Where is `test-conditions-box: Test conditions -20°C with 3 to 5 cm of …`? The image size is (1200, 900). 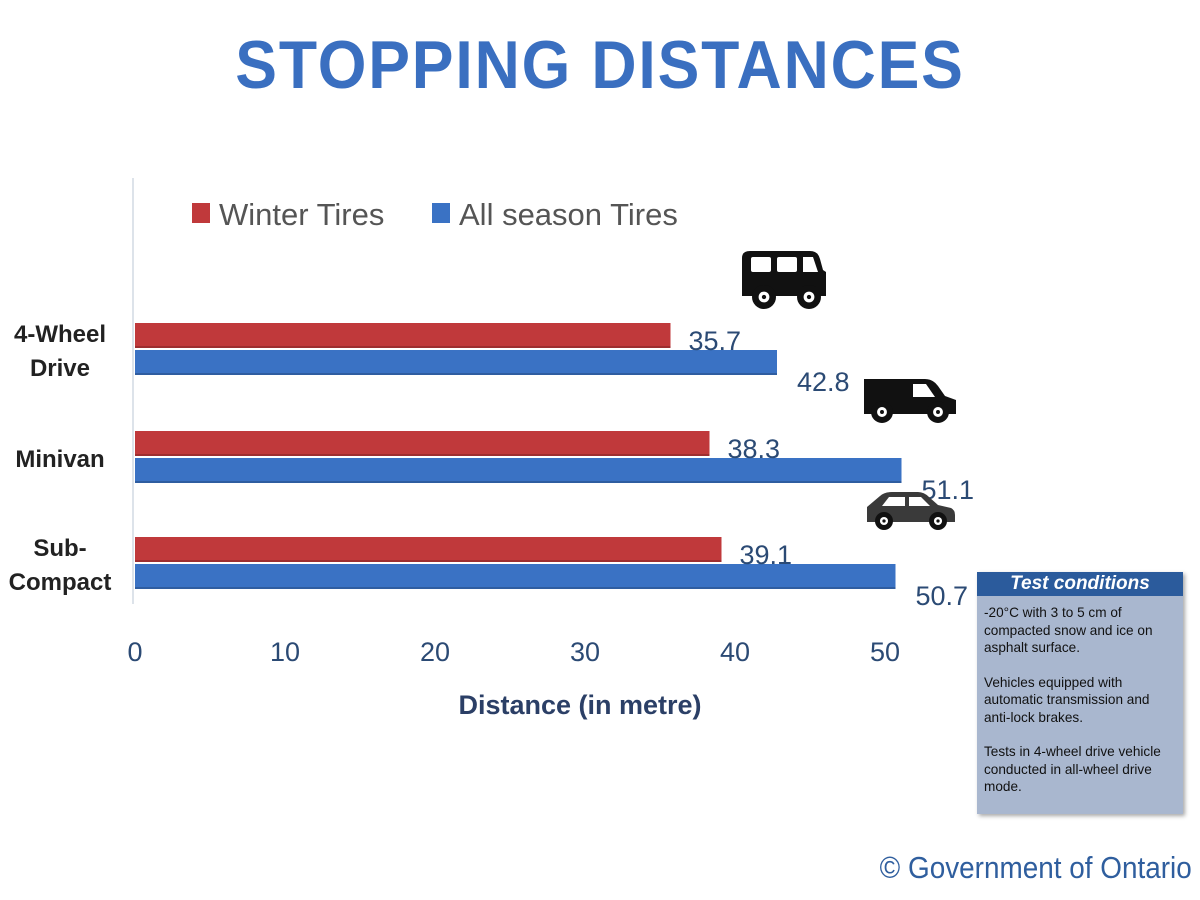
test-conditions-box: Test conditions -20°C with 3 to 5 cm of … is located at coordinates (1080, 693).